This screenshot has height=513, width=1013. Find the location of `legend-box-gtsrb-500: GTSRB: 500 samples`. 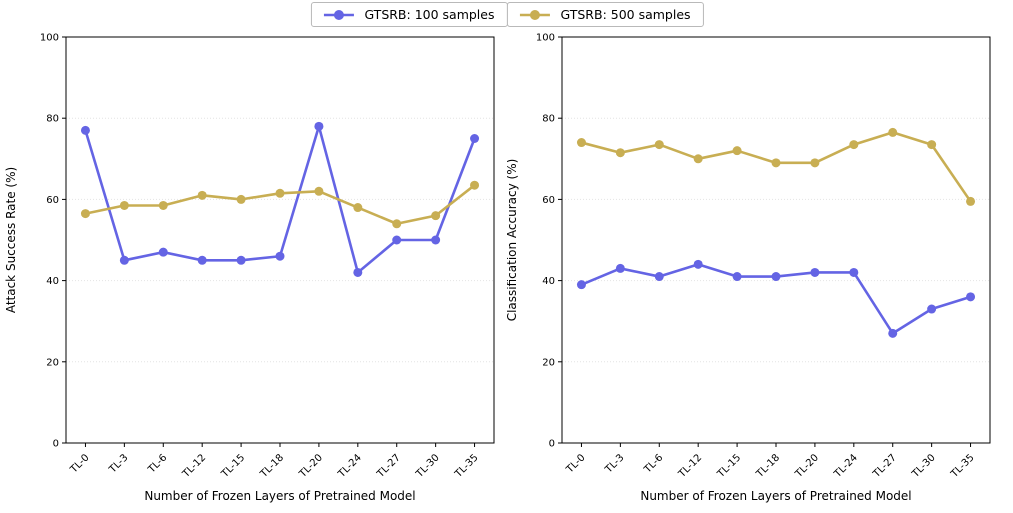

legend-box-gtsrb-500: GTSRB: 500 samples is located at coordinates (605, 14).